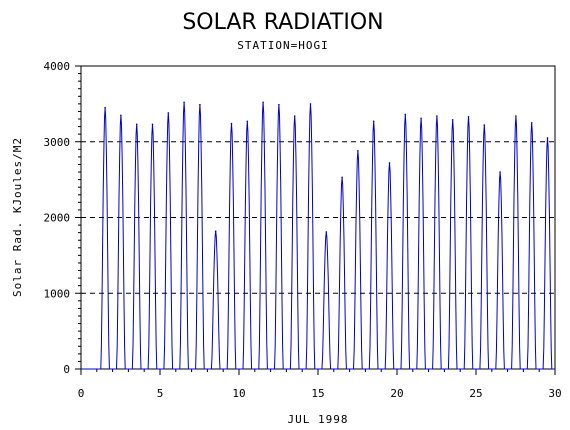 This screenshot has height=430, width=570. I want to click on chart-title: SOLAR RADIATION, so click(282, 22).